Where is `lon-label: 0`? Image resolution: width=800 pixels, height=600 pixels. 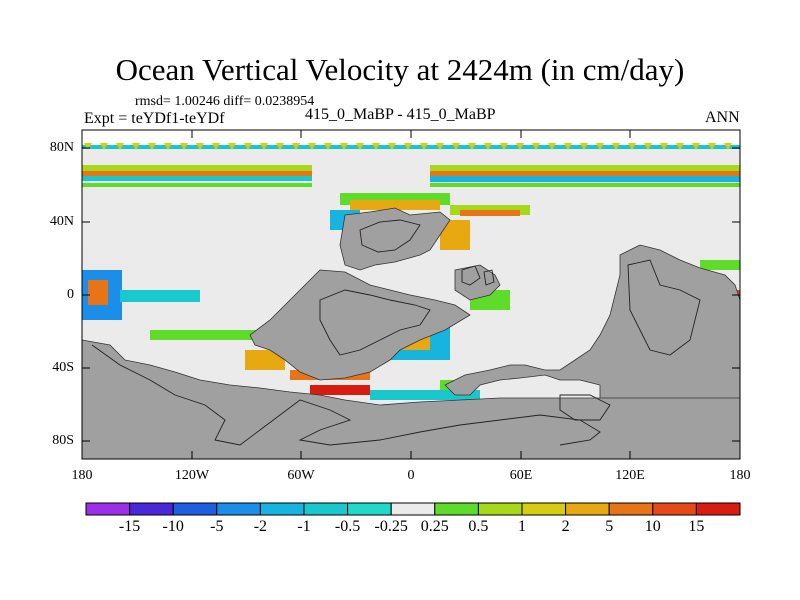 lon-label: 0 is located at coordinates (411, 475).